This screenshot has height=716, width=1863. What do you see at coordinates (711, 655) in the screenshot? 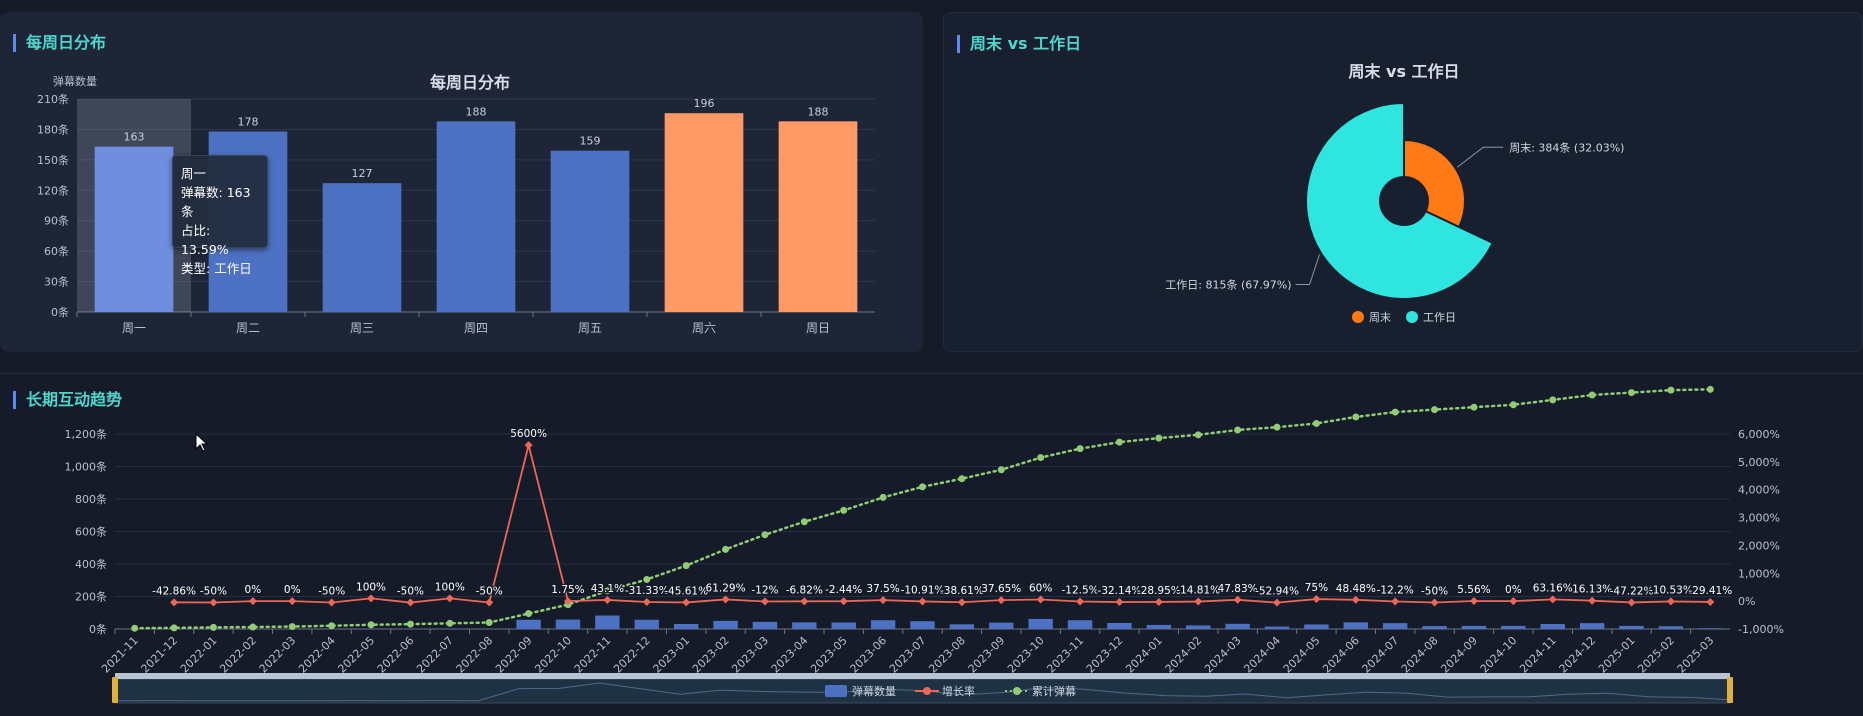
I see `trend-x-tick: 2023-02` at bounding box center [711, 655].